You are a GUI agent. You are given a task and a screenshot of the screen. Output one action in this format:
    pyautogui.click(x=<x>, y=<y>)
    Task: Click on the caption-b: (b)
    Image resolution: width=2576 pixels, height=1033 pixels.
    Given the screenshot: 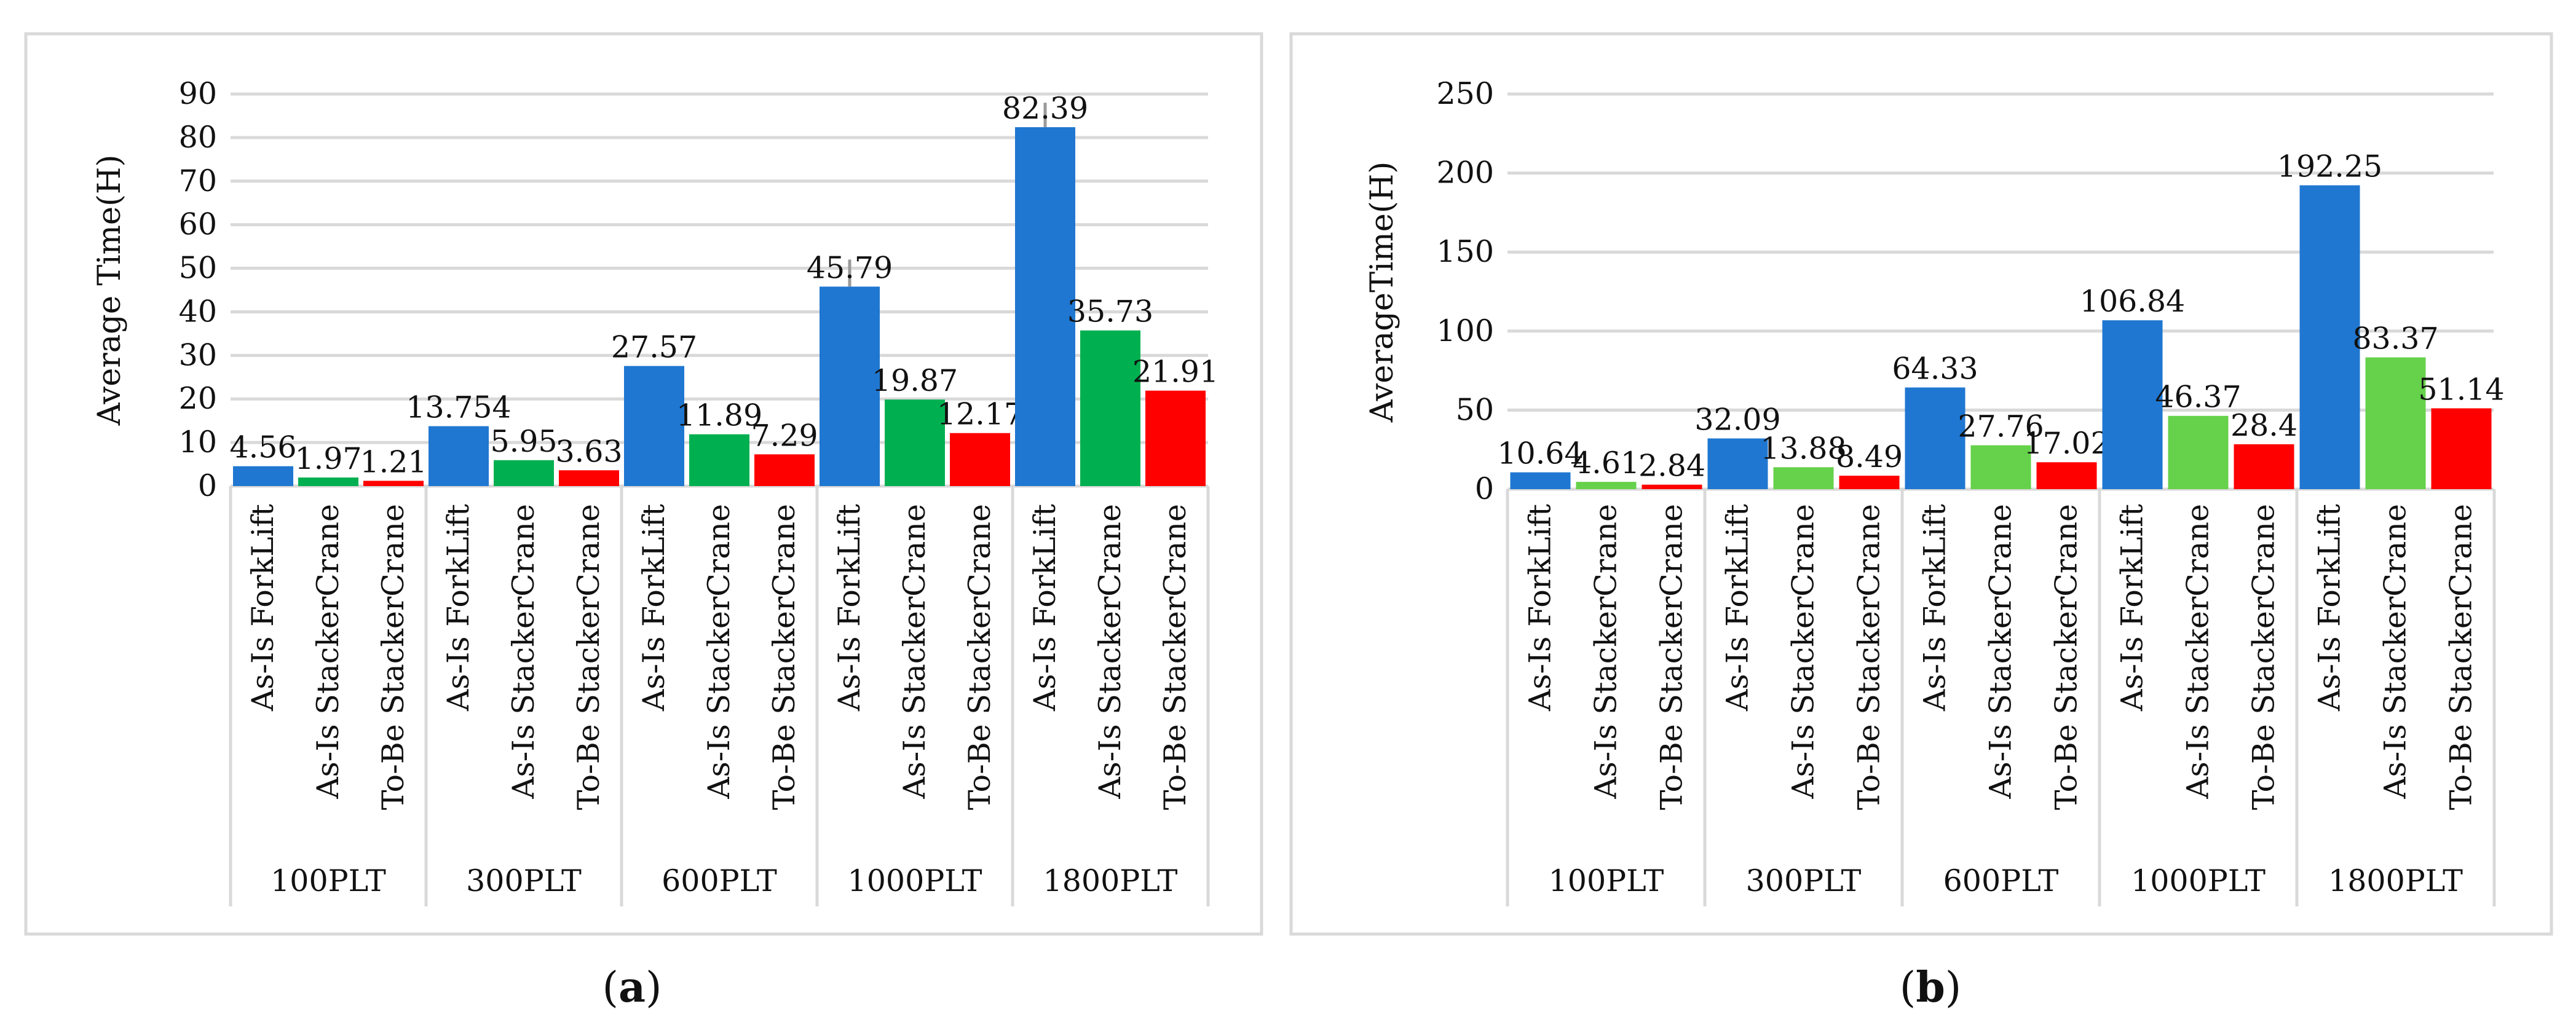 What is the action you would take?
    pyautogui.click(x=1931, y=987)
    